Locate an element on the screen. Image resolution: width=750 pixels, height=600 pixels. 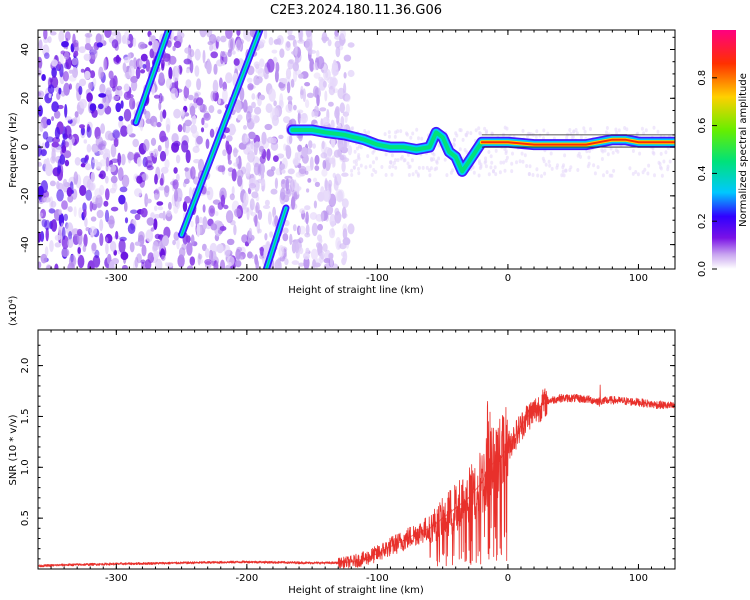
colorbar-tick-label: 0.8 is located at coordinates (702, 78).